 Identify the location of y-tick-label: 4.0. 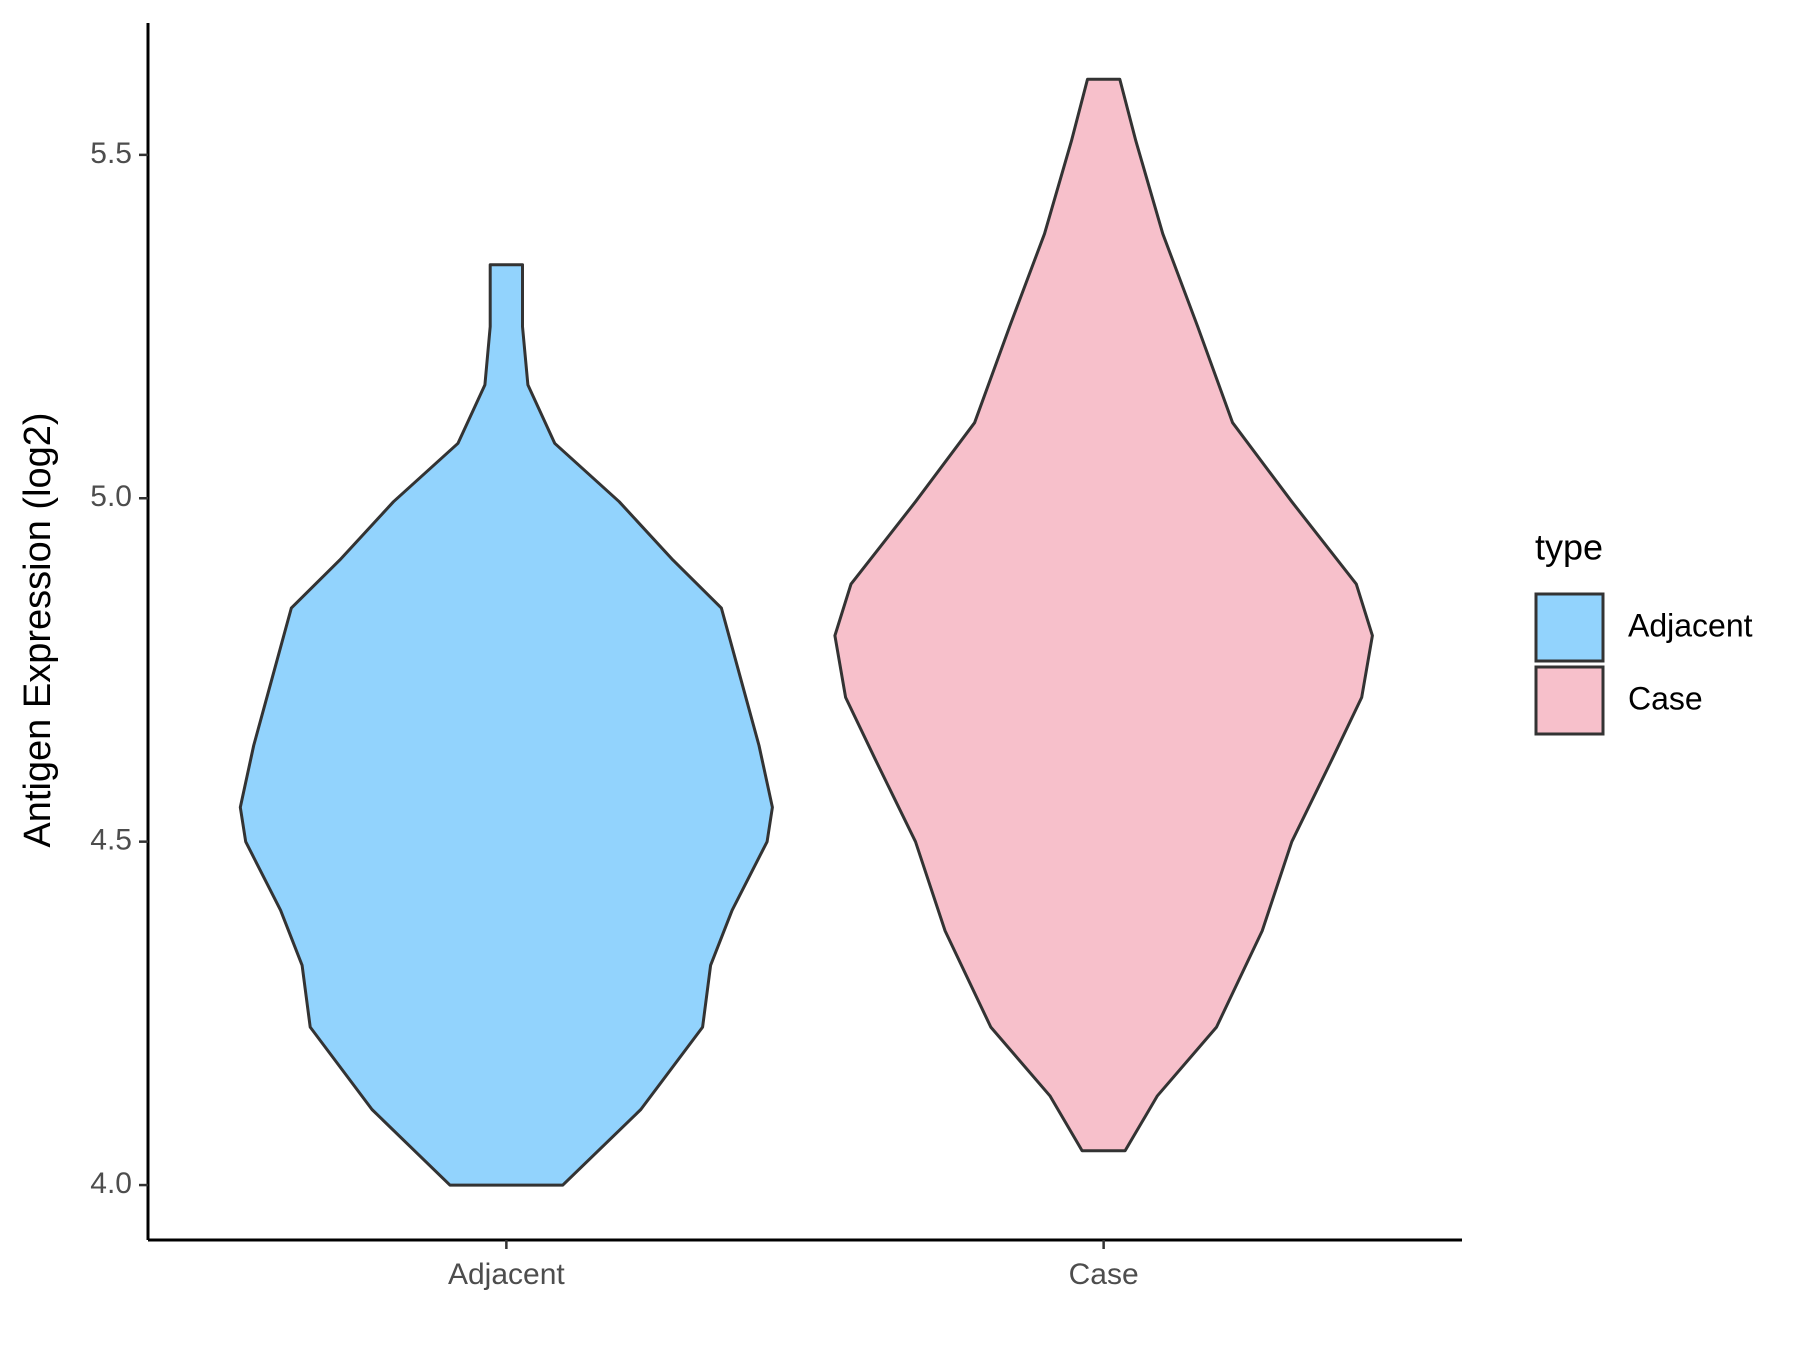
(111, 1183).